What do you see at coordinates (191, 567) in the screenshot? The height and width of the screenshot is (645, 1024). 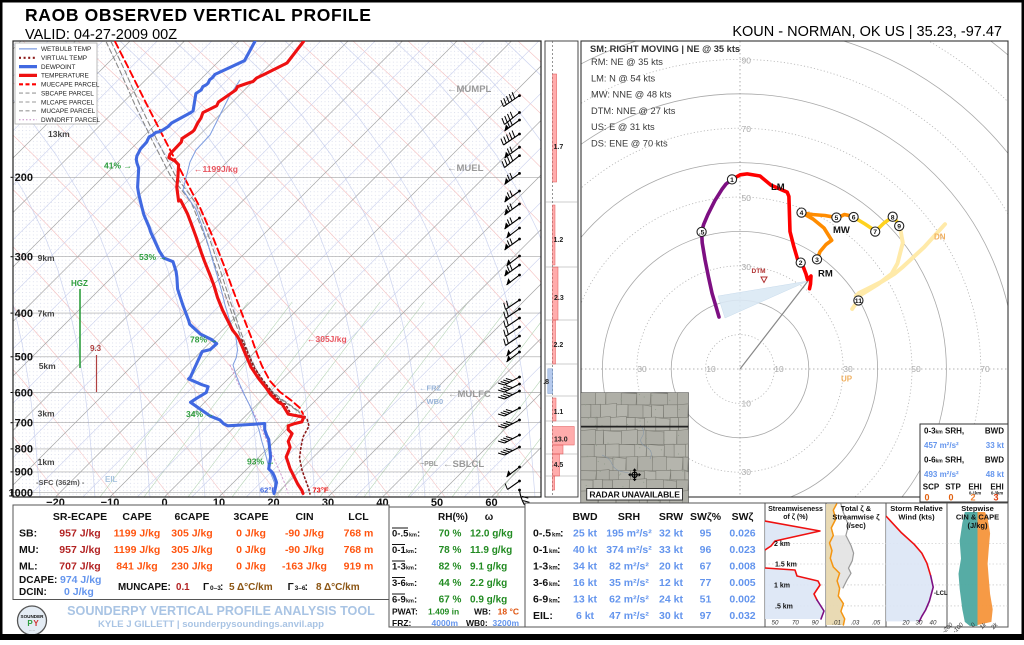 I see `svg-text: 230 J/kg` at bounding box center [191, 567].